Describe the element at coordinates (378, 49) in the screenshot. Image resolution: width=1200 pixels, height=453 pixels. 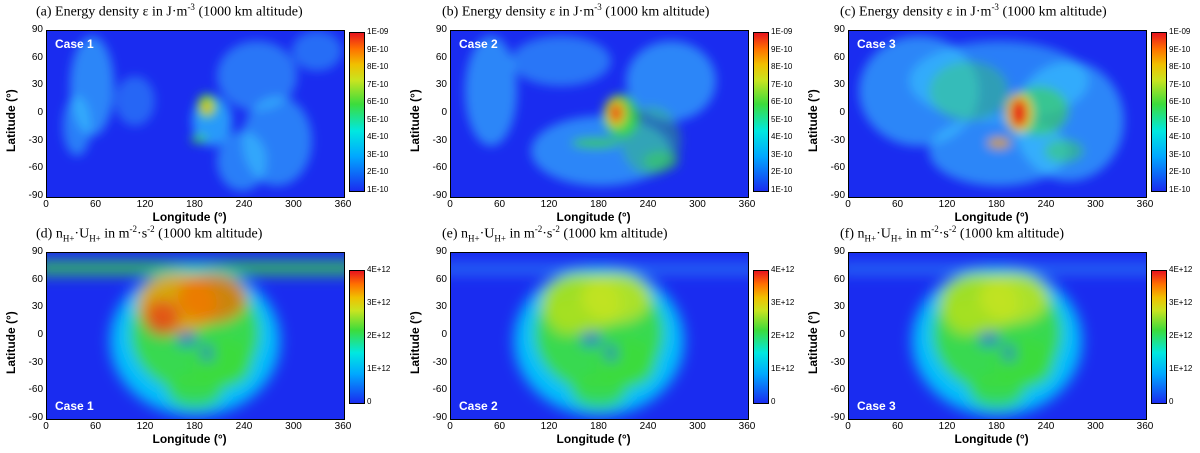
I see `colorbar-tick-label: 9E-10` at that location.